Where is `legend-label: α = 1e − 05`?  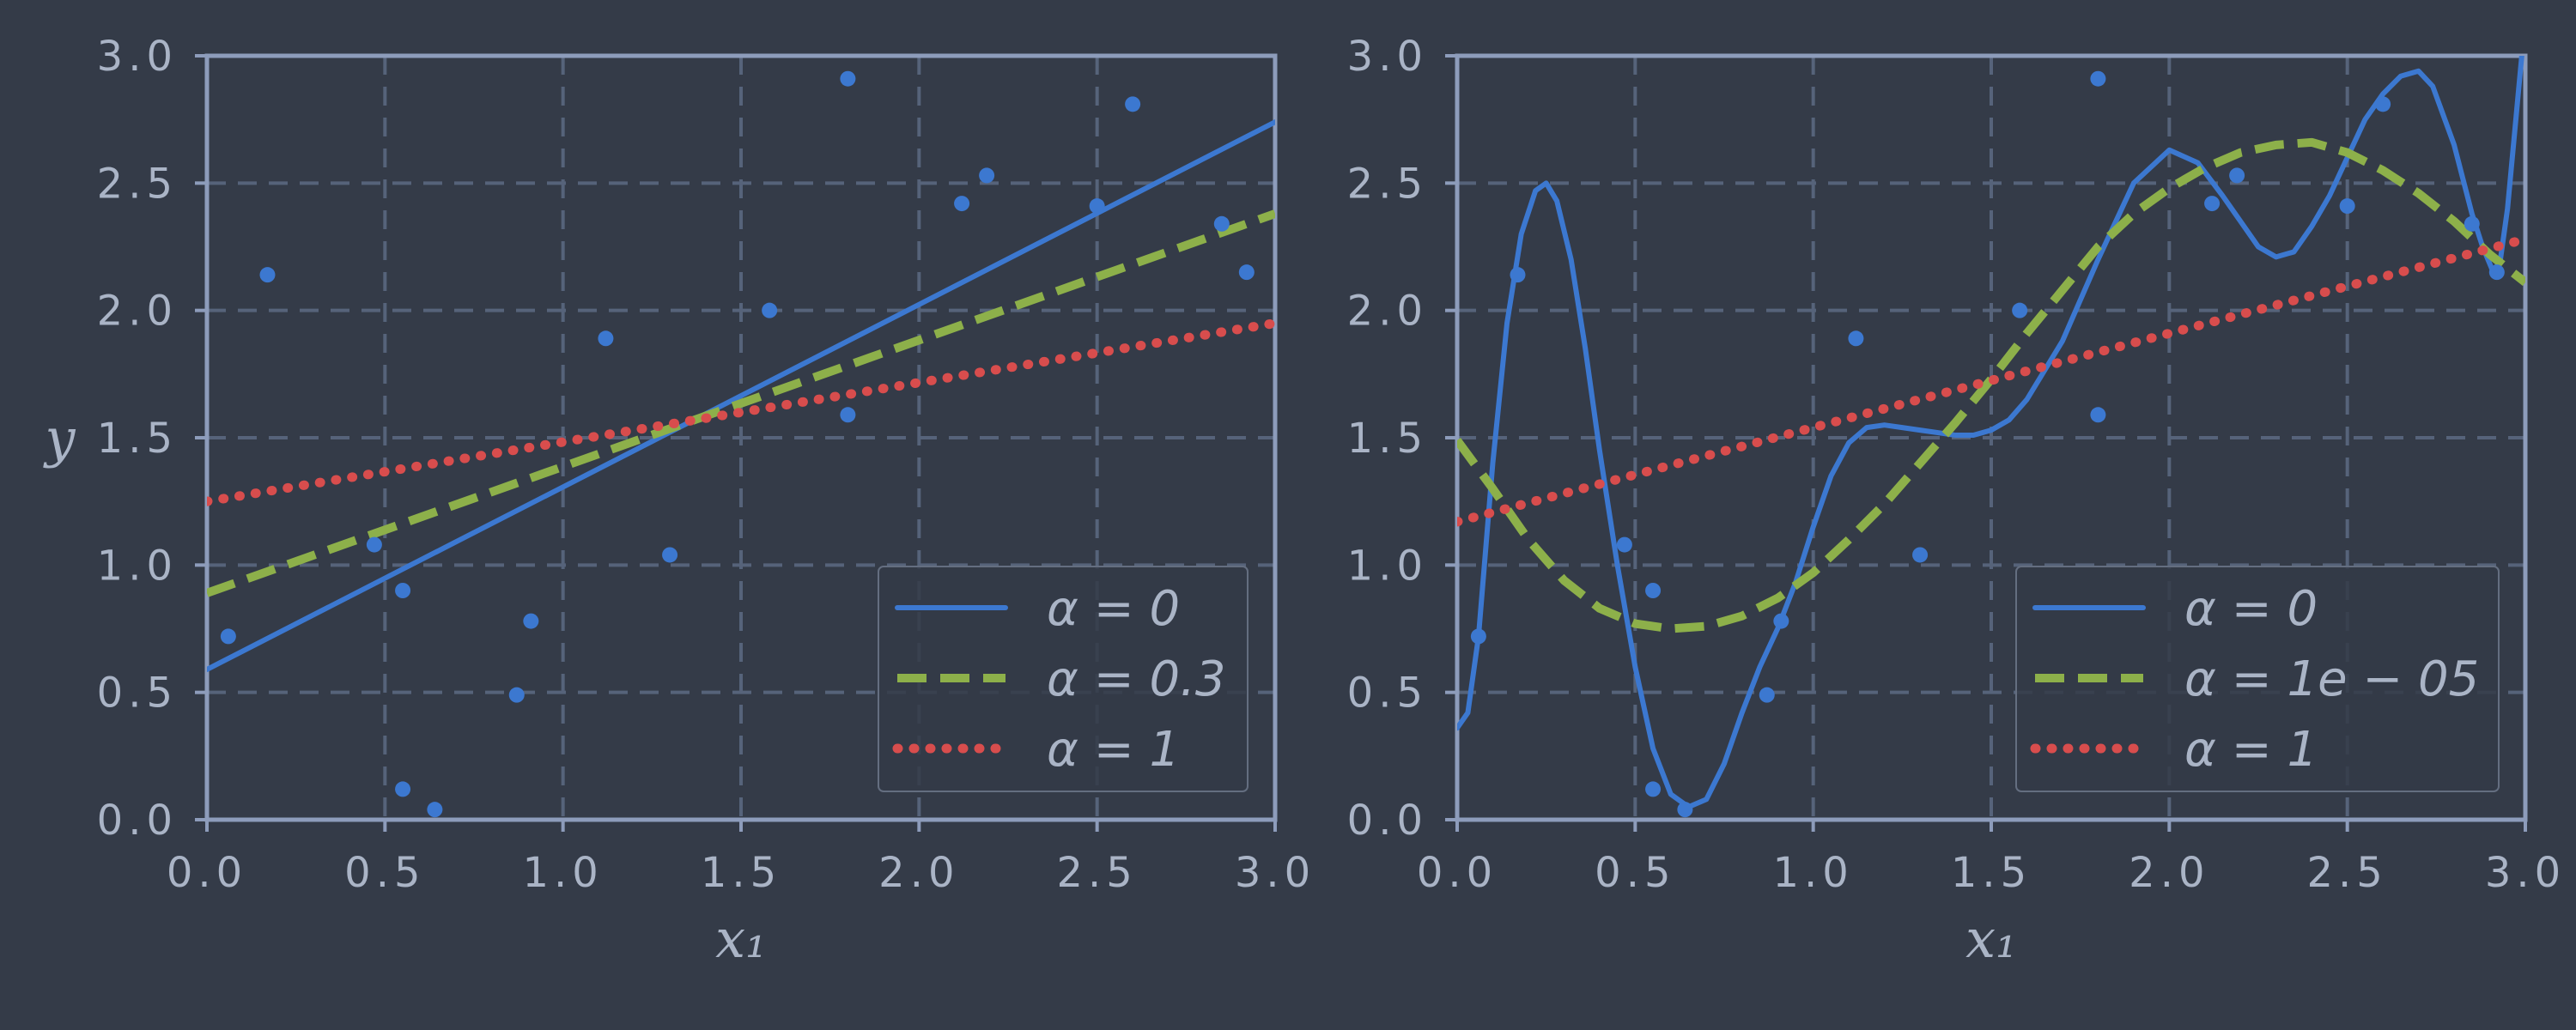 legend-label: α = 1e − 05 is located at coordinates (2331, 679).